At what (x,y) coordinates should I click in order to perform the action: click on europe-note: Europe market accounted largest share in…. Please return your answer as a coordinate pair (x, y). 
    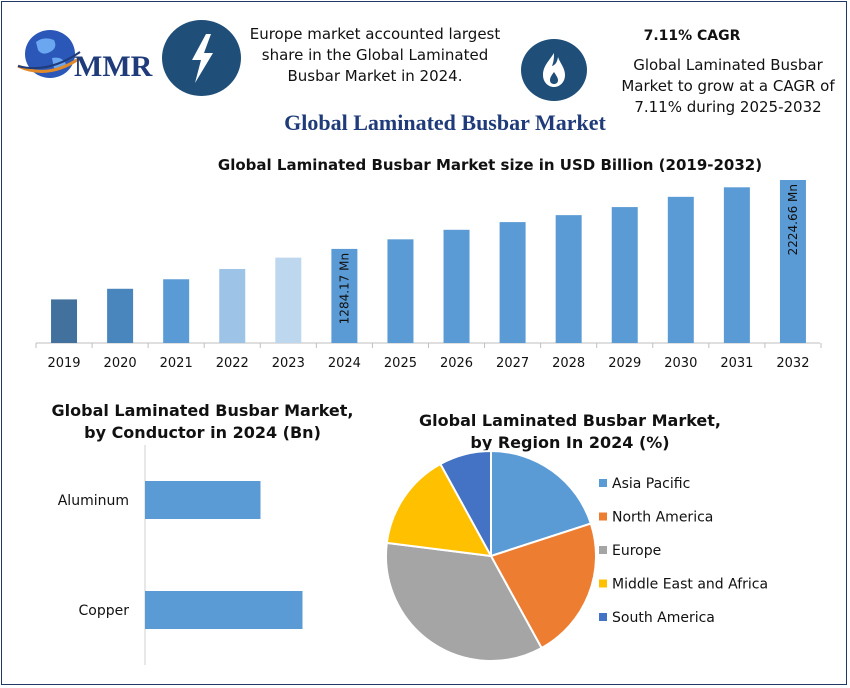
    Looking at the image, I should click on (375, 55).